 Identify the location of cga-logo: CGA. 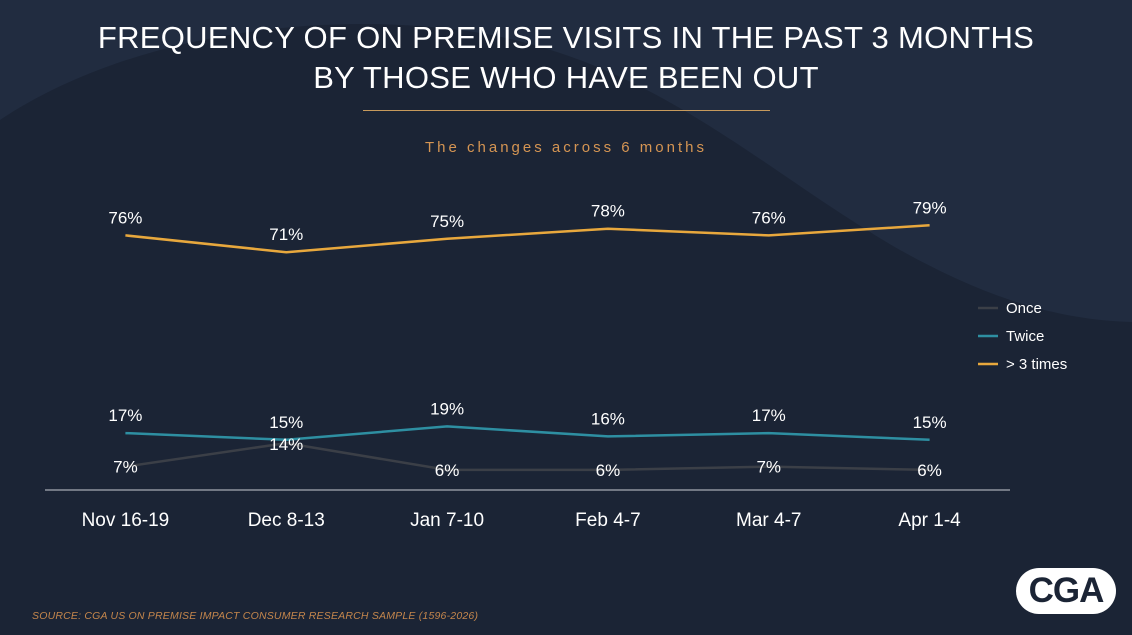
(1066, 591).